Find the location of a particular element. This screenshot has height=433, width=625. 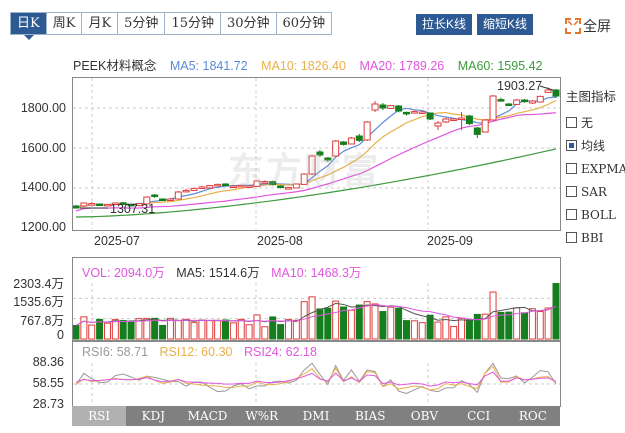

option-label: BBI is located at coordinates (592, 237).